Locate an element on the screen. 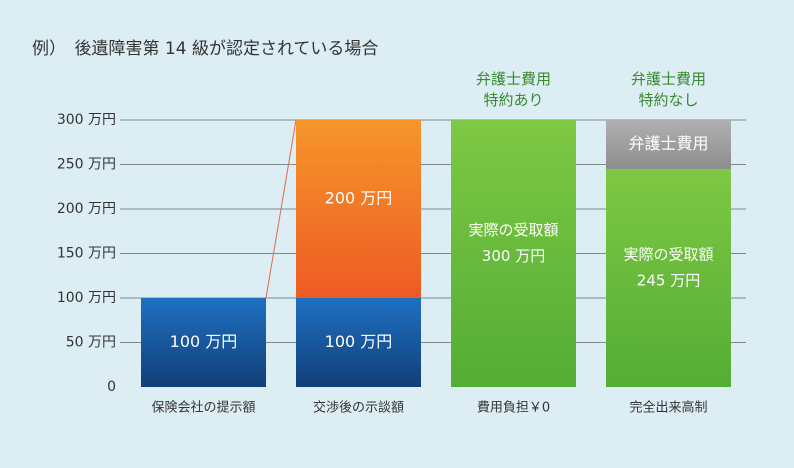 The height and width of the screenshot is (468, 794). chart-title: 例） 後遺障害第 14 級が認定されている場合 is located at coordinates (205, 49).